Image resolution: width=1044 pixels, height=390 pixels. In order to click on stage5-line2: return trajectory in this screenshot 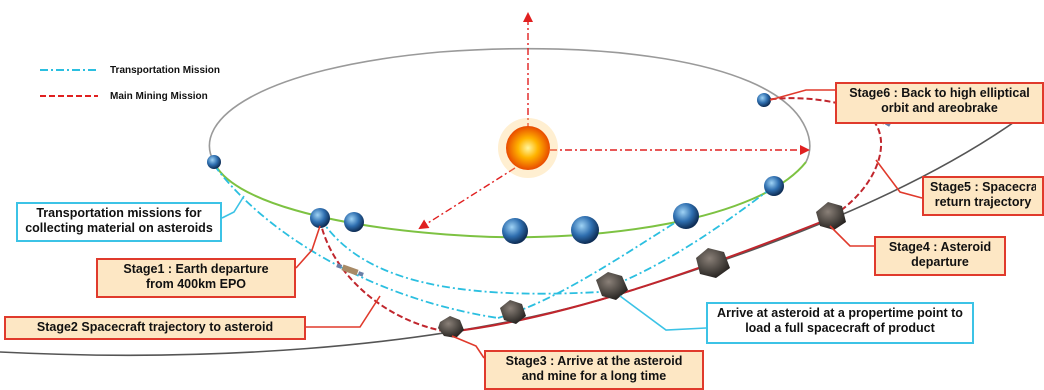, I will do `click(983, 202)`.